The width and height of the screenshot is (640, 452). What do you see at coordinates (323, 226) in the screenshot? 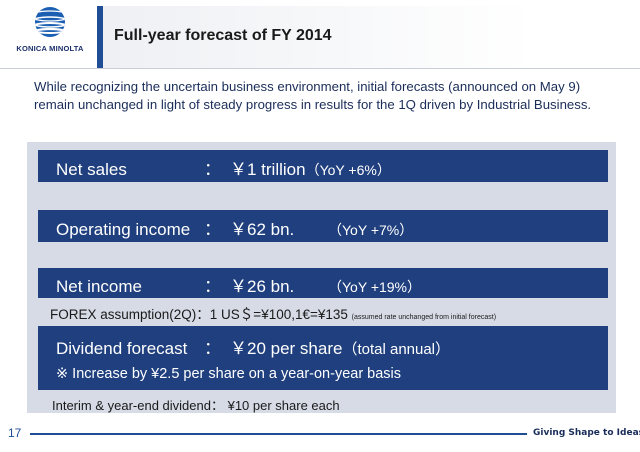
I see `operating-income-bar: Operating income ： ￥62 bn. （YoY +7%）` at bounding box center [323, 226].